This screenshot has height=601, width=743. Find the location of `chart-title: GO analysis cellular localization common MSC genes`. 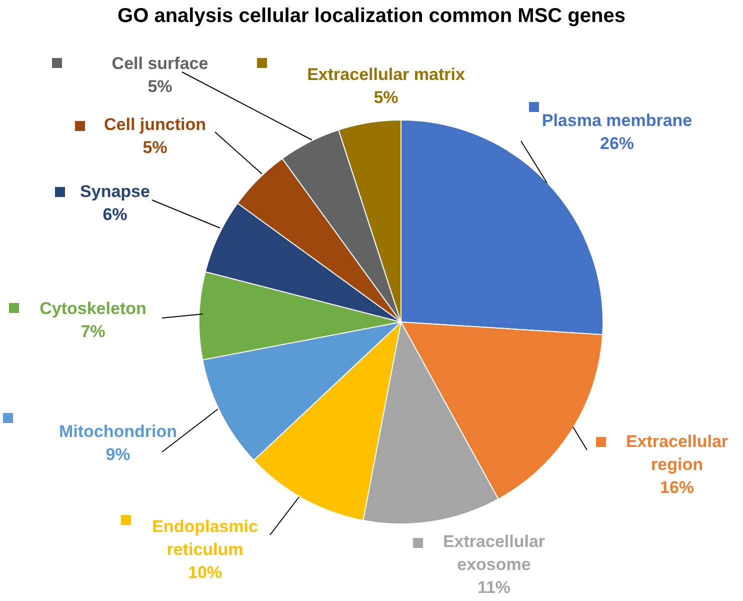

chart-title: GO analysis cellular localization common MSC genes is located at coordinates (372, 16).